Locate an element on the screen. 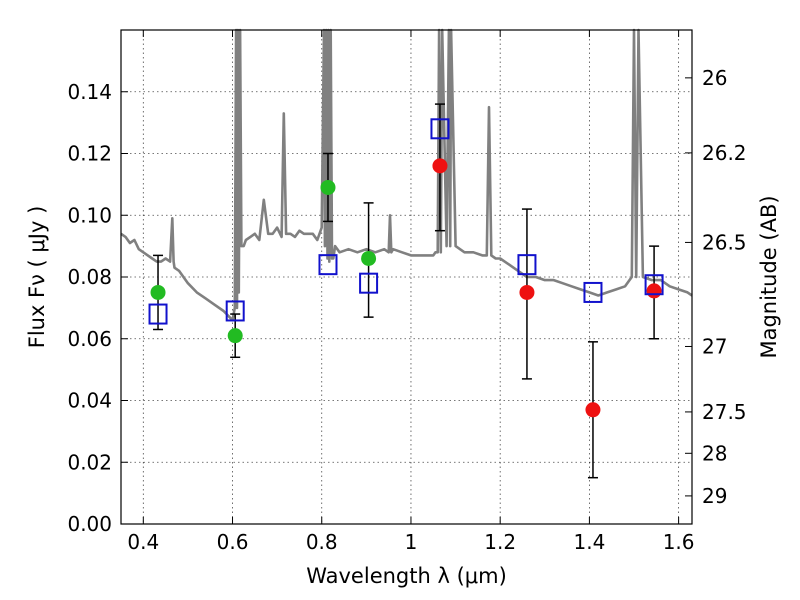  y-tick-label: 0.08 is located at coordinates (89, 277).